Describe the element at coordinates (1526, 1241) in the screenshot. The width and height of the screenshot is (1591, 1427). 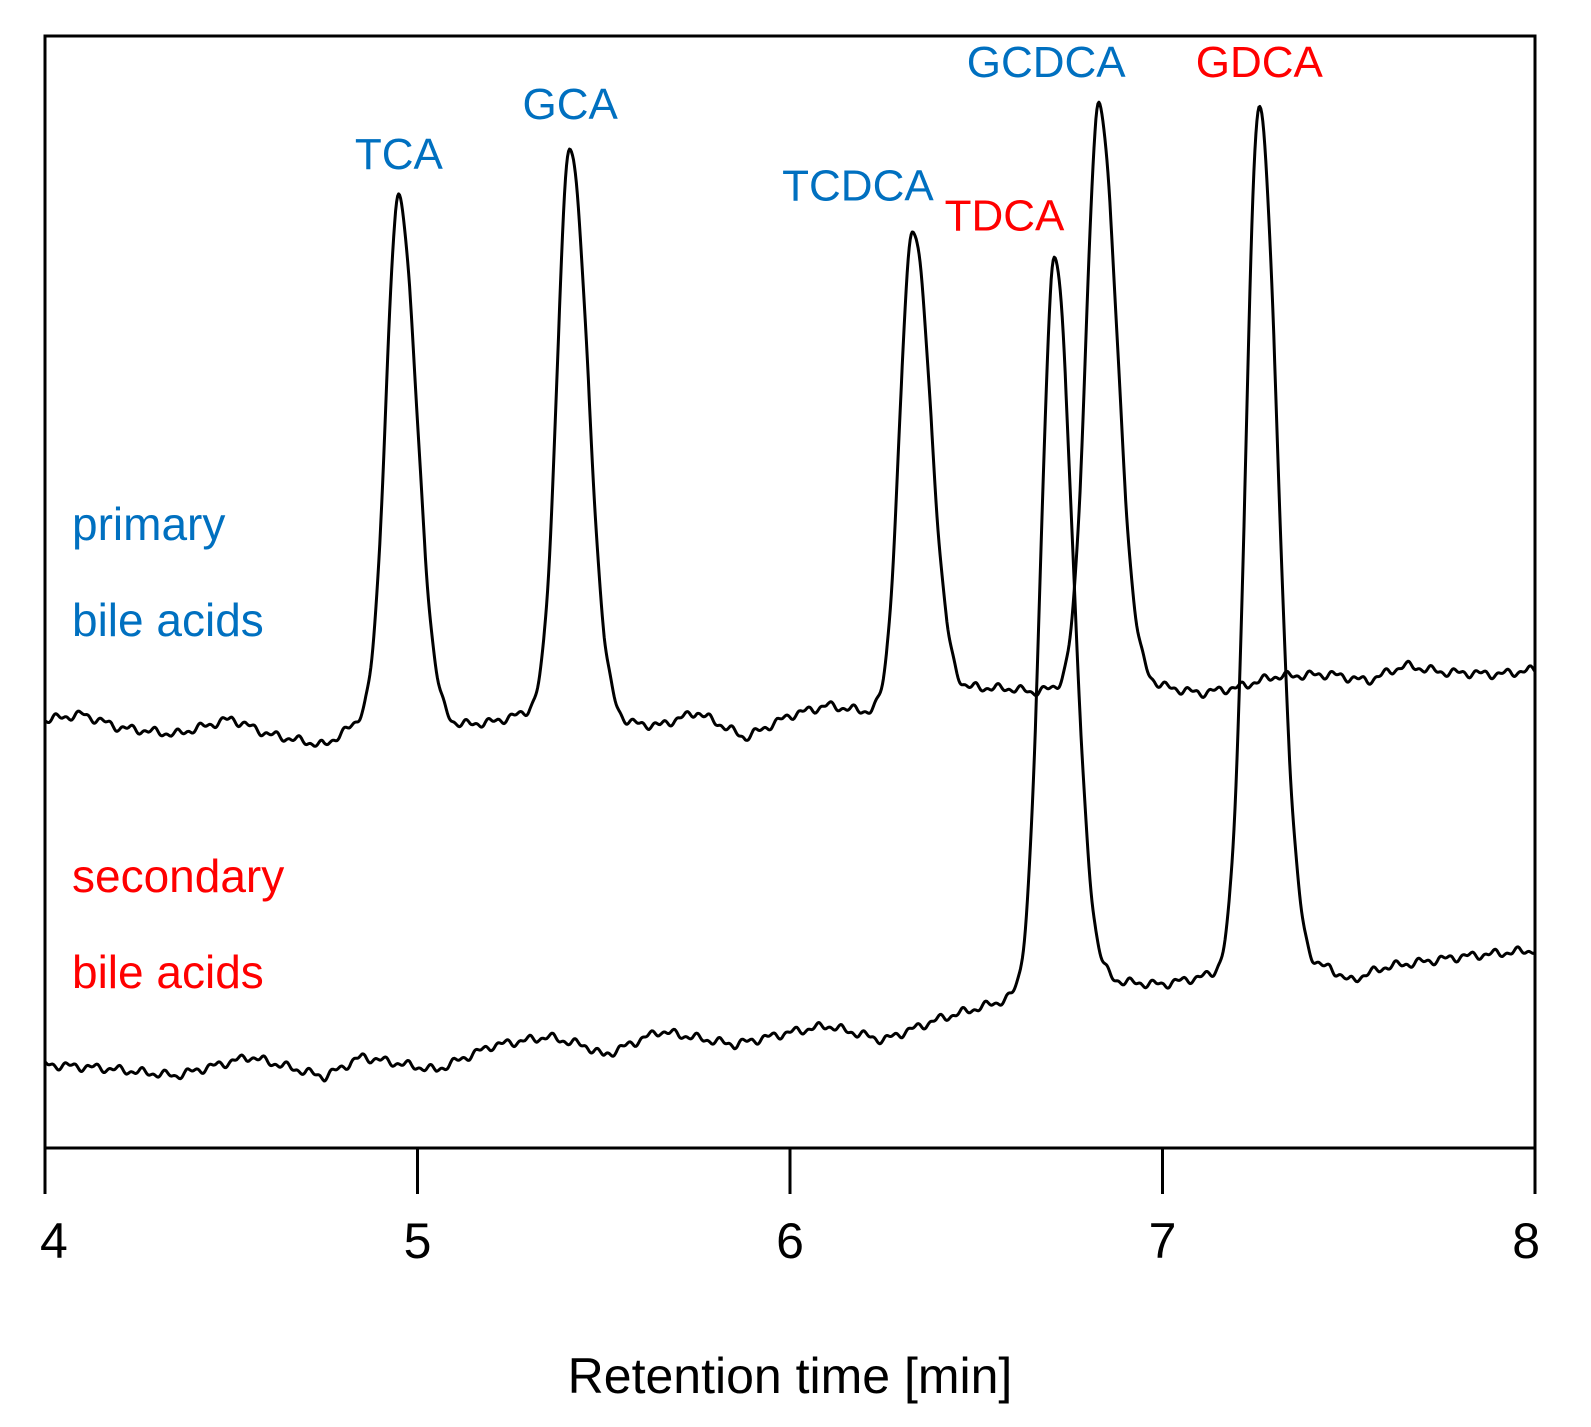
I see `x-tick-label-8: 8` at that location.